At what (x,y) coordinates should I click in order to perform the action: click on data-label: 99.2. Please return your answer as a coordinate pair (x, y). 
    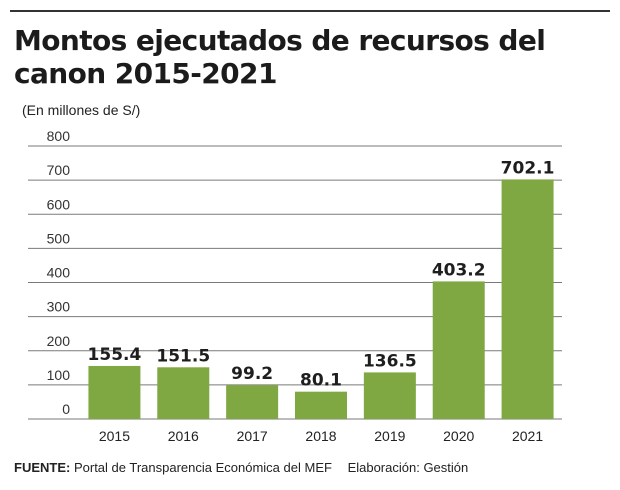
    Looking at the image, I should click on (252, 374).